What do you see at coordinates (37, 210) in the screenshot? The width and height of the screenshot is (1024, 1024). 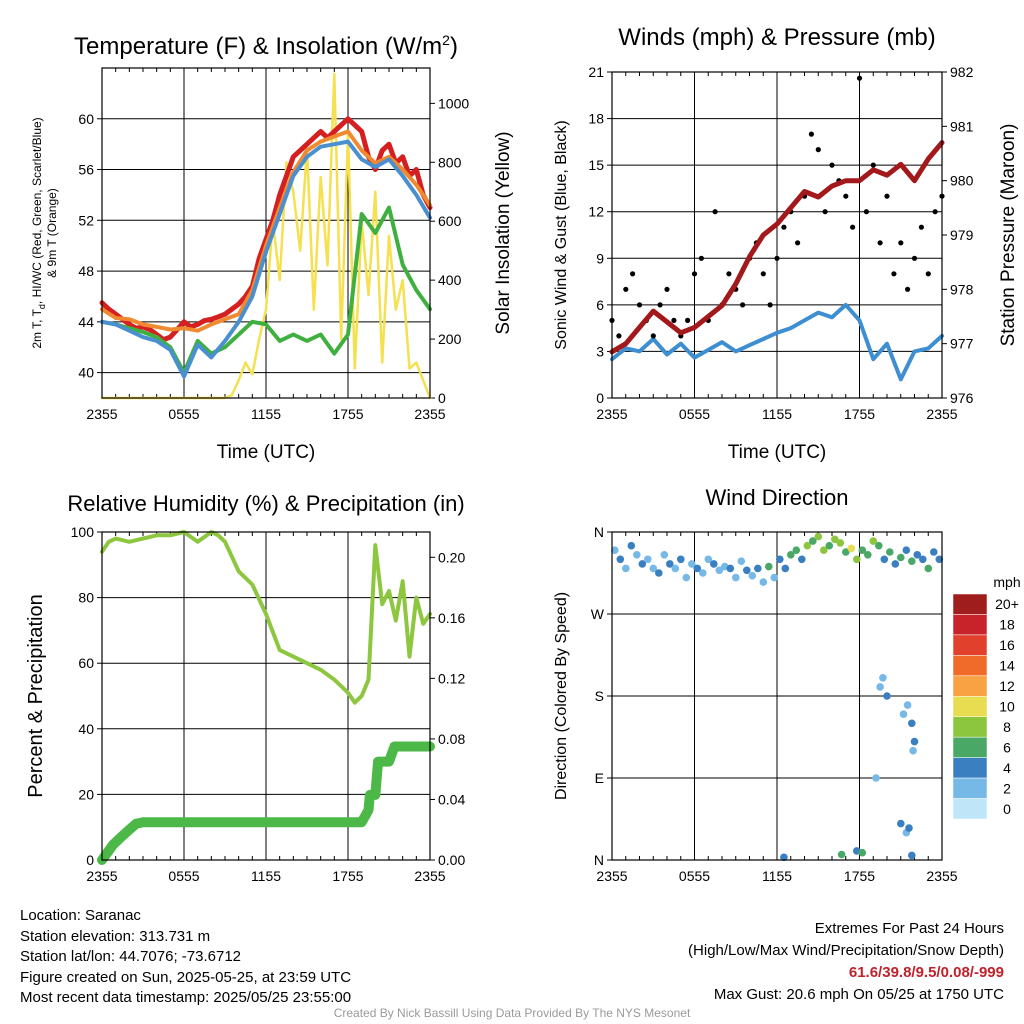 I see `y-axis-label-part: , HI/WC (Red, Green, Scarlet/Blue)` at bounding box center [37, 210].